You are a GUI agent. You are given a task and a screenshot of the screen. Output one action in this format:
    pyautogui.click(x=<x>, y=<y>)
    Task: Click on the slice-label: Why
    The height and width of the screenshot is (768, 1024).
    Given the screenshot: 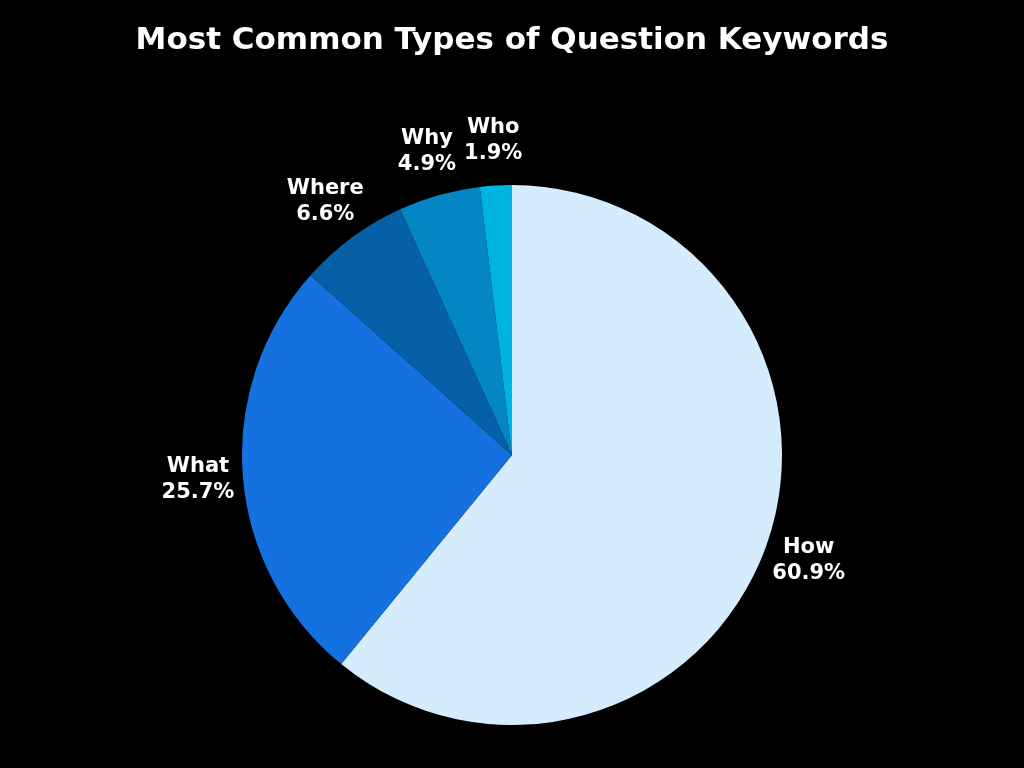 What is the action you would take?
    pyautogui.click(x=427, y=137)
    